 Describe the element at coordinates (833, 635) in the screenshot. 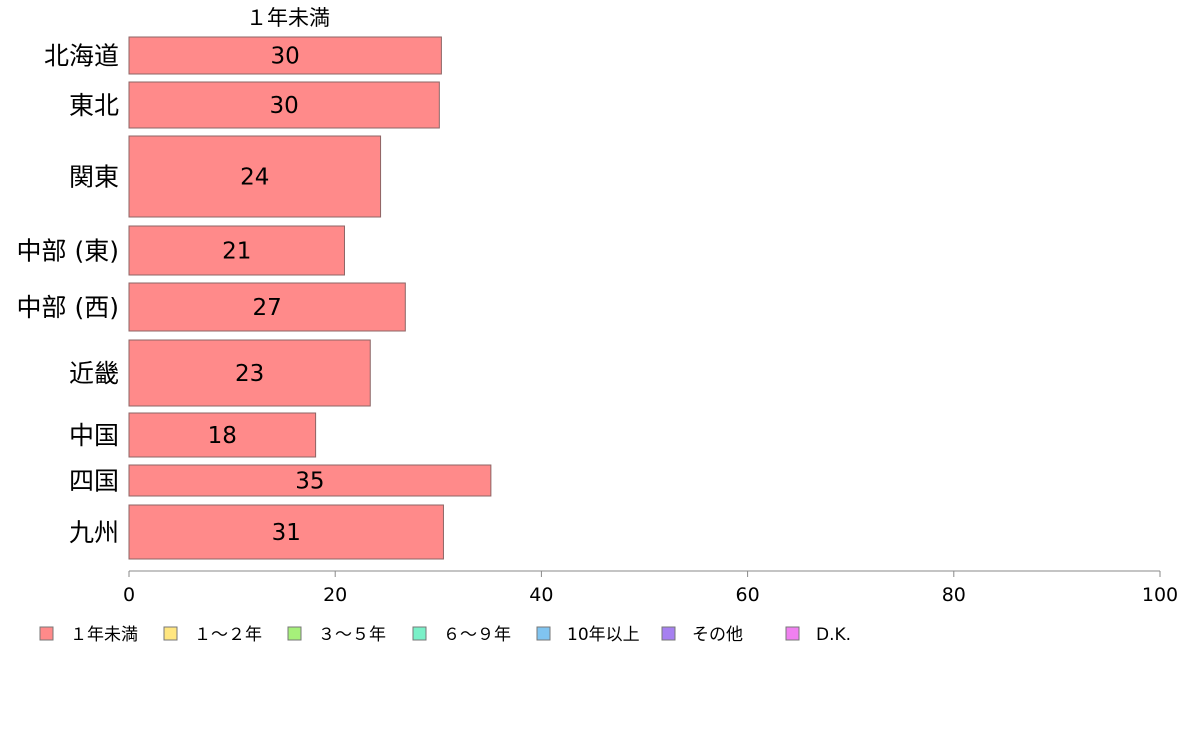

I see `legend-label: D.K.` at that location.